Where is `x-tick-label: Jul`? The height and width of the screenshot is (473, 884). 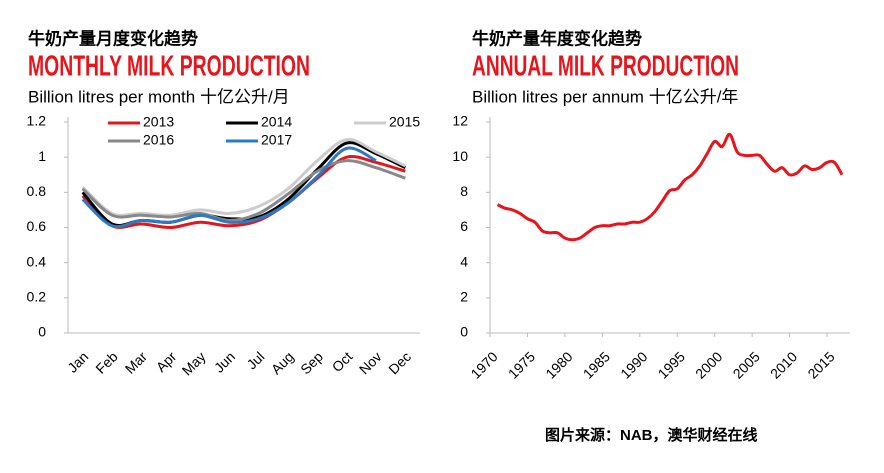 x-tick-label: Jul is located at coordinates (255, 360).